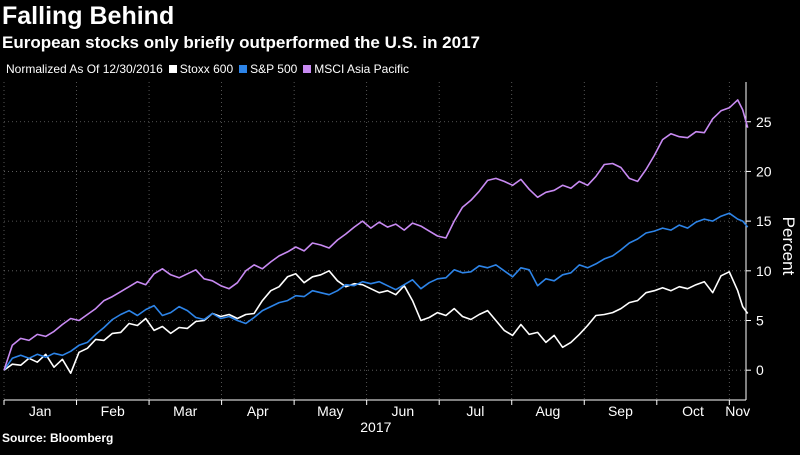  I want to click on x-tick-label-sep: Sep, so click(620, 411).